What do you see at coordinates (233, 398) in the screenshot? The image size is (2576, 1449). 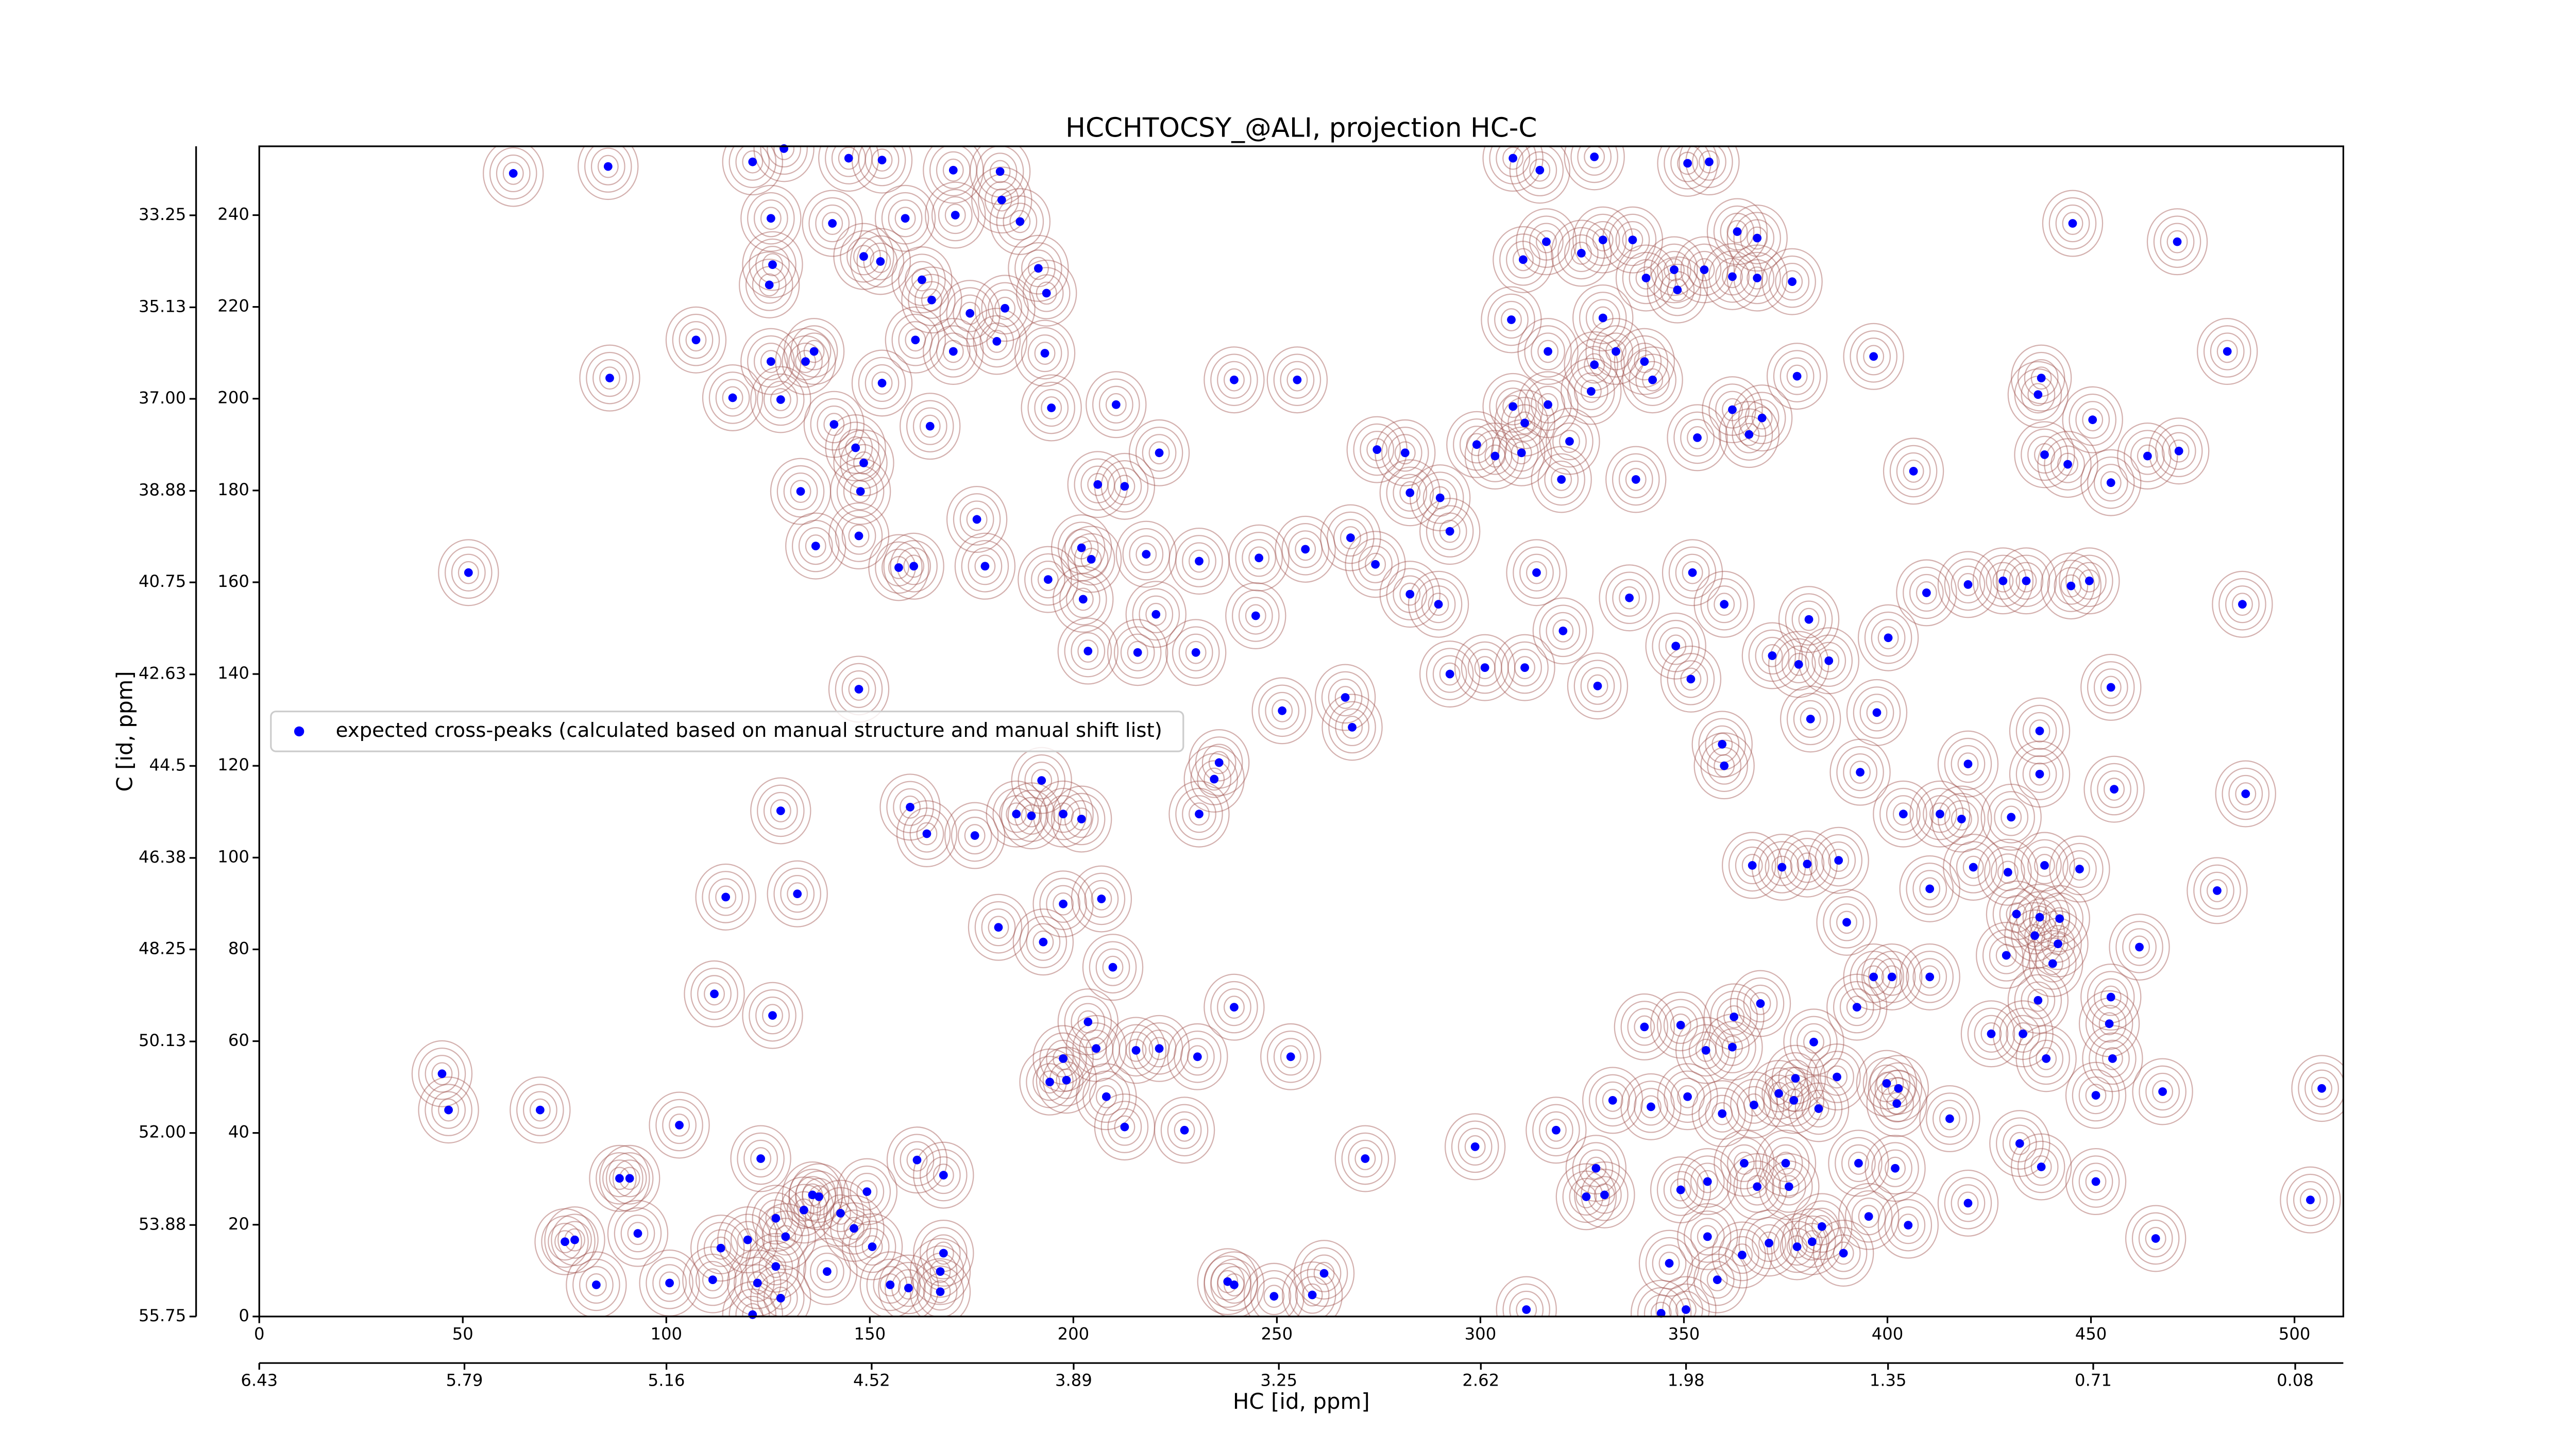 I see `y-tick-label: 200` at bounding box center [233, 398].